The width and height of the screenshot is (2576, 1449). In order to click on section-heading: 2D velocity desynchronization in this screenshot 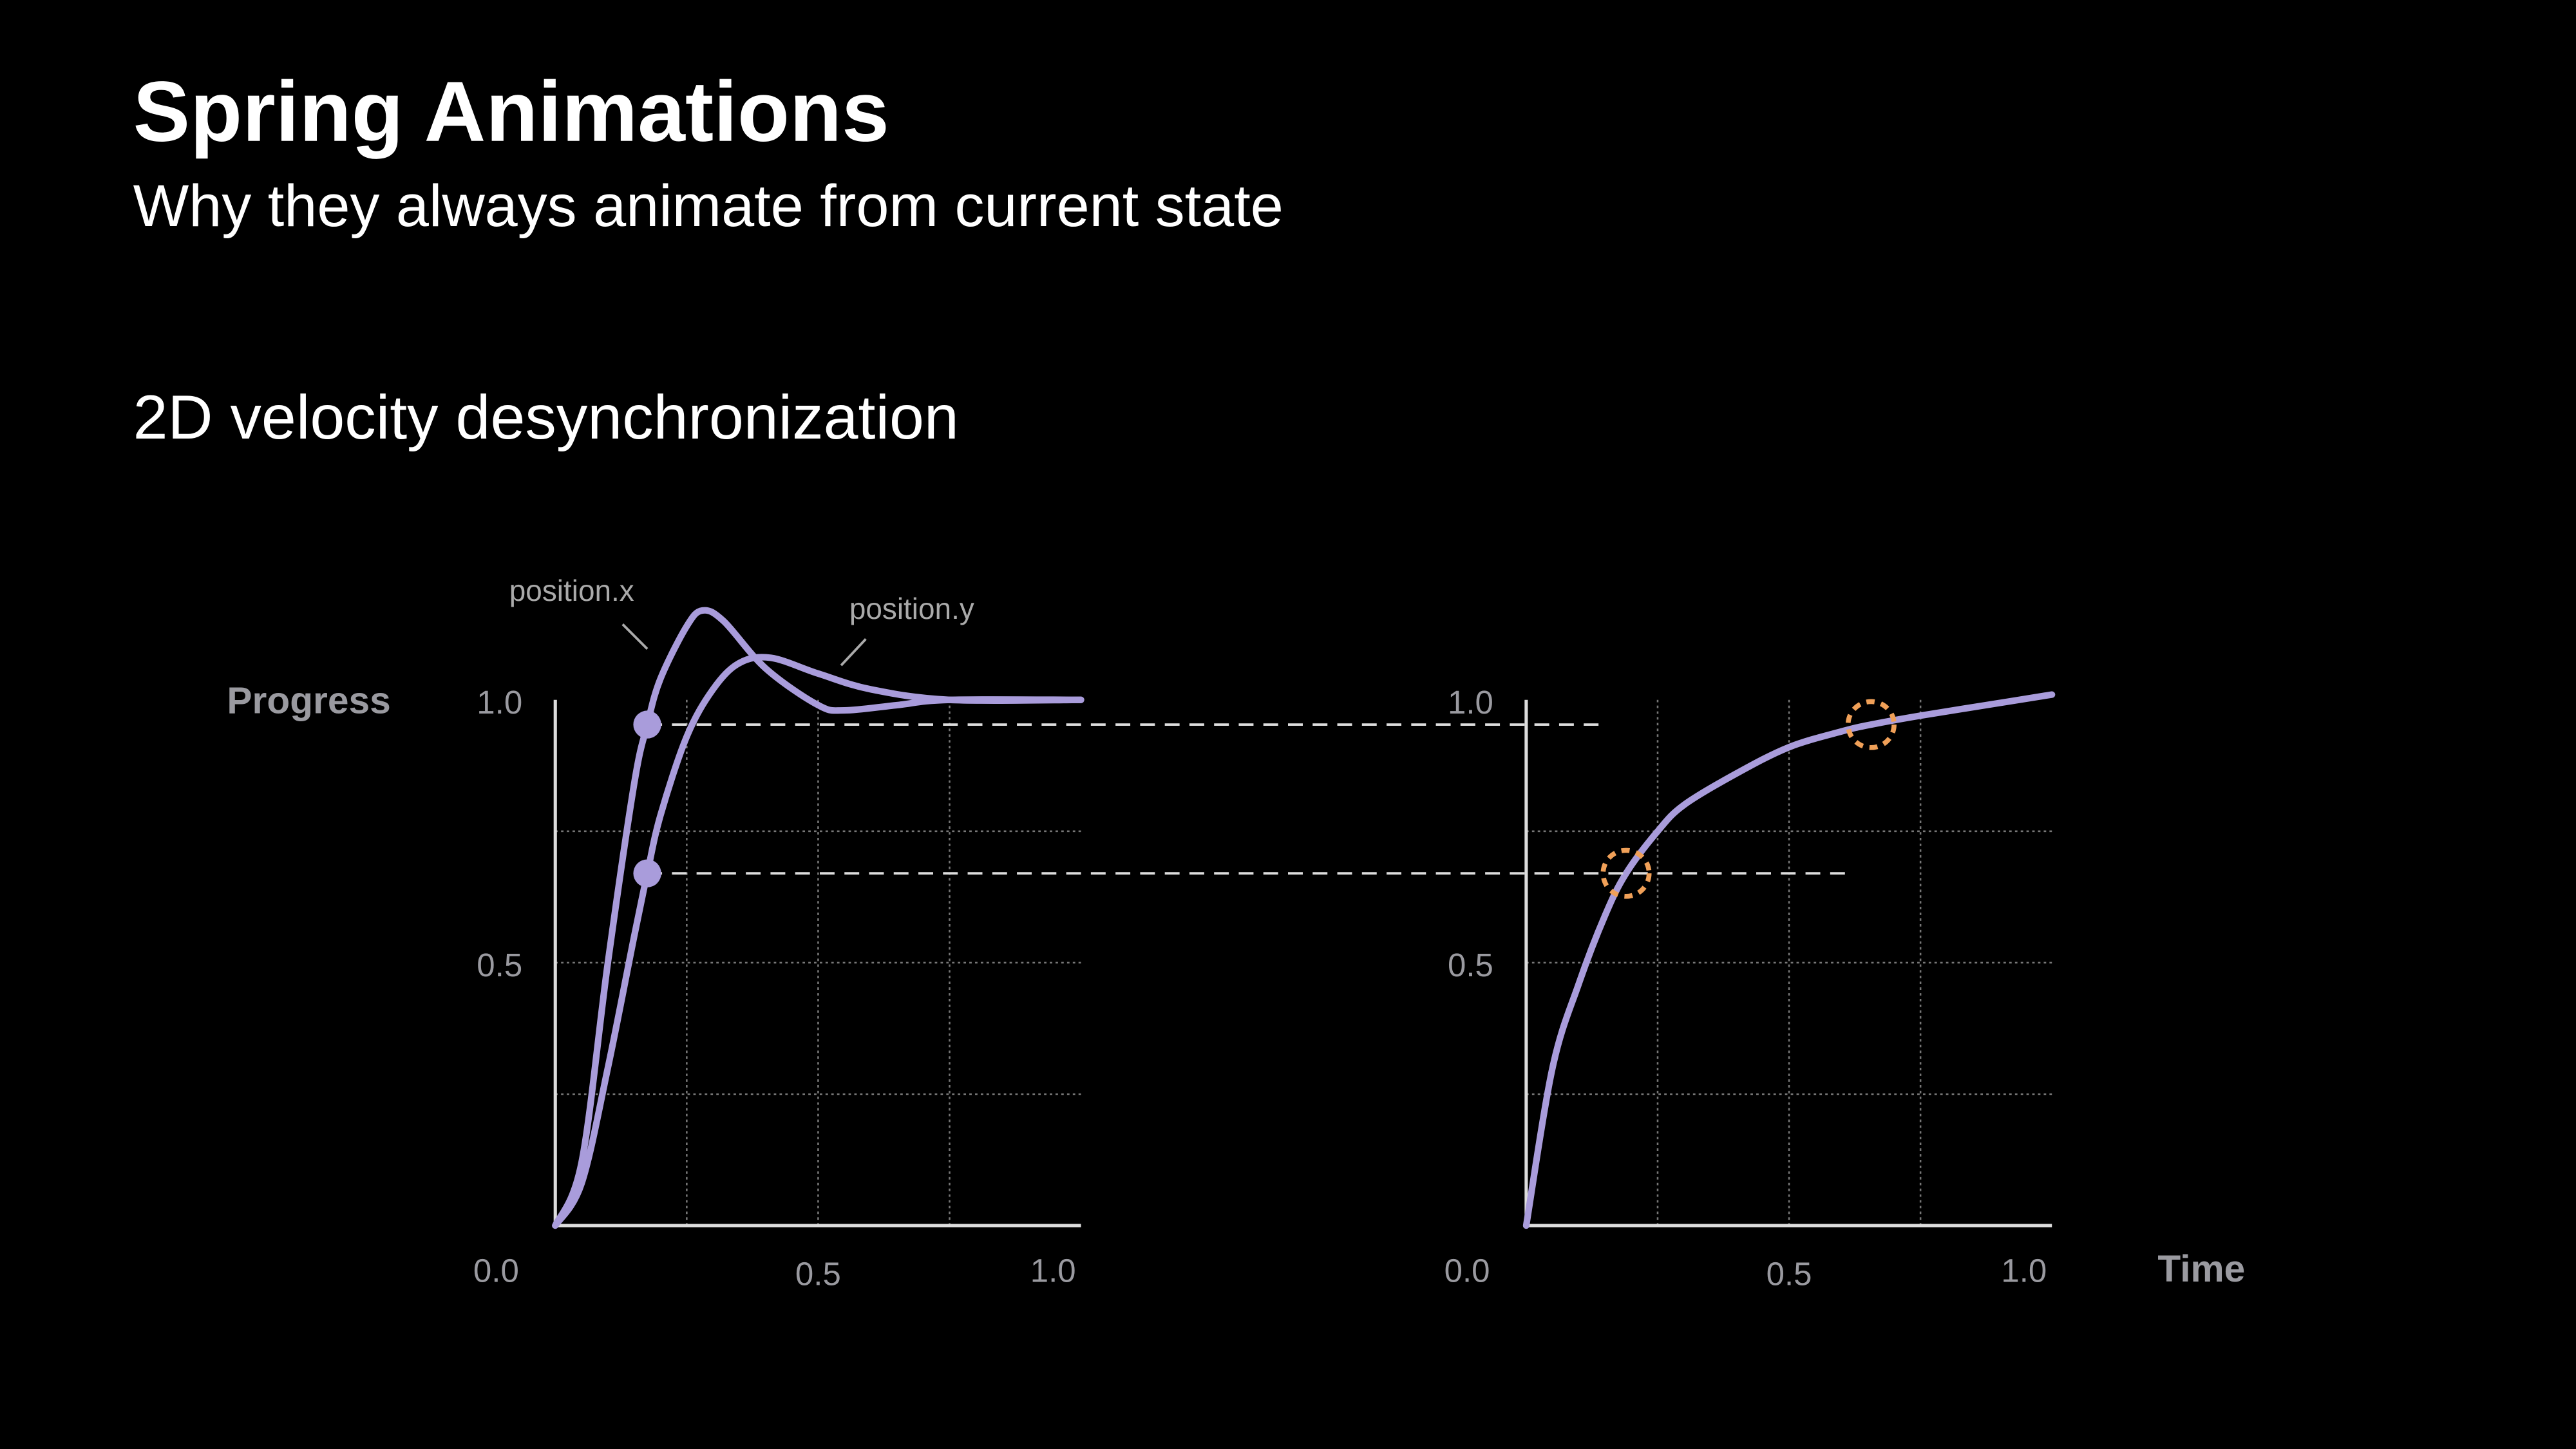, I will do `click(546, 417)`.